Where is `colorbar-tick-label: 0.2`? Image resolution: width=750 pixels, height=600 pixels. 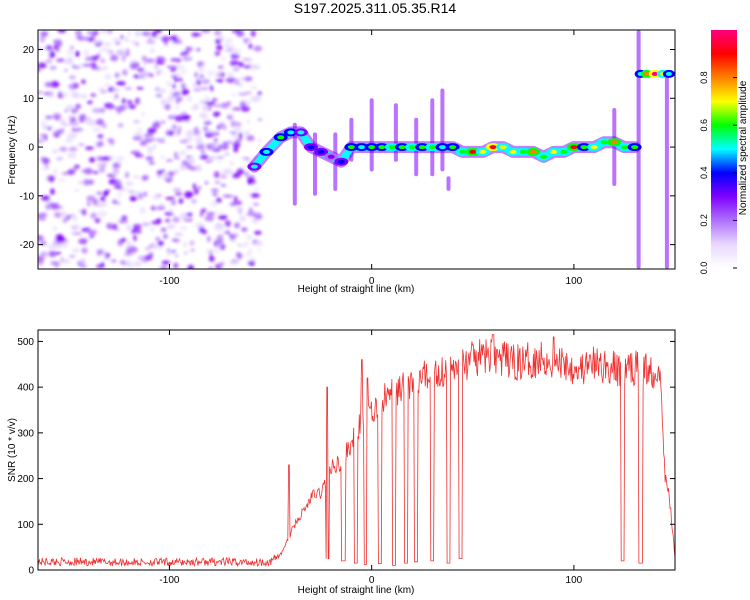
colorbar-tick-label: 0.2 is located at coordinates (704, 220).